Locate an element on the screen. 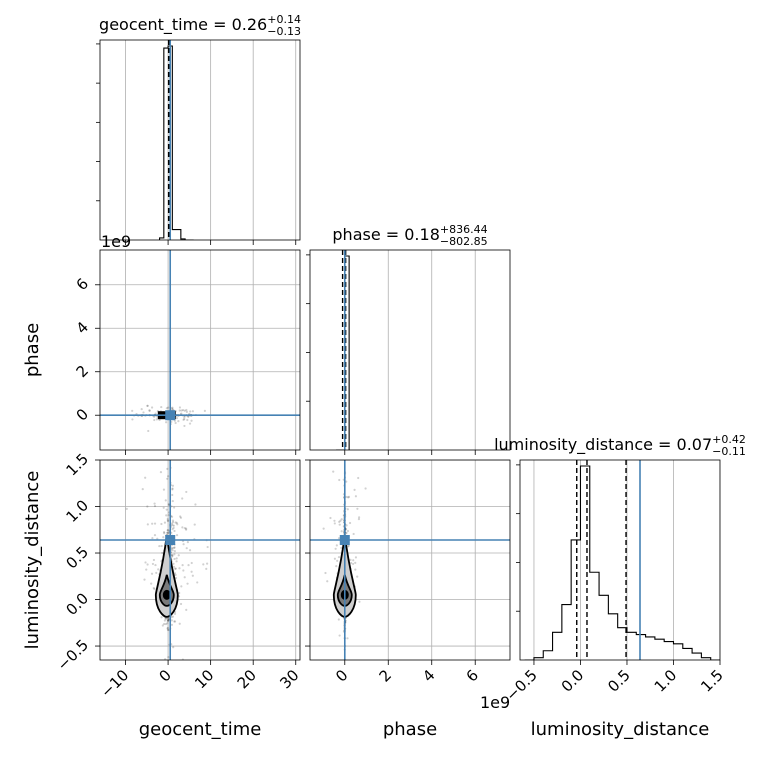 The image size is (760, 760). x-tick-label: −10 is located at coordinates (114, 683).